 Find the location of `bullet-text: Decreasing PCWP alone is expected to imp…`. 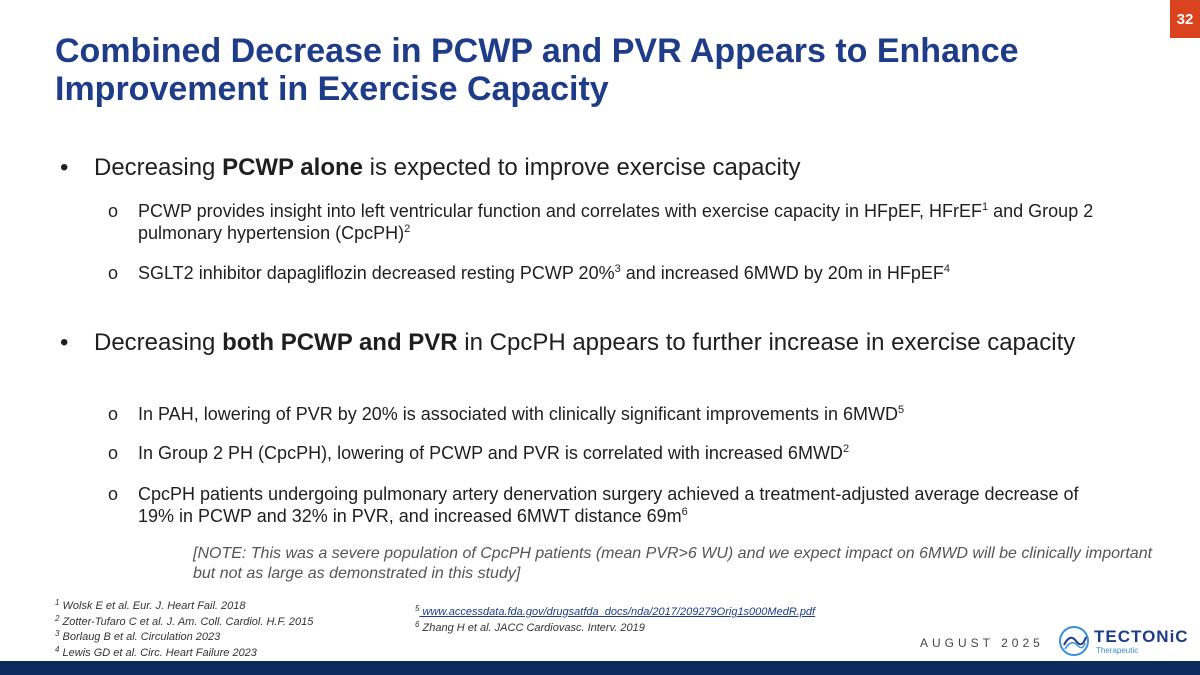

bullet-text: Decreasing PCWP alone is expected to imp… is located at coordinates (447, 167).